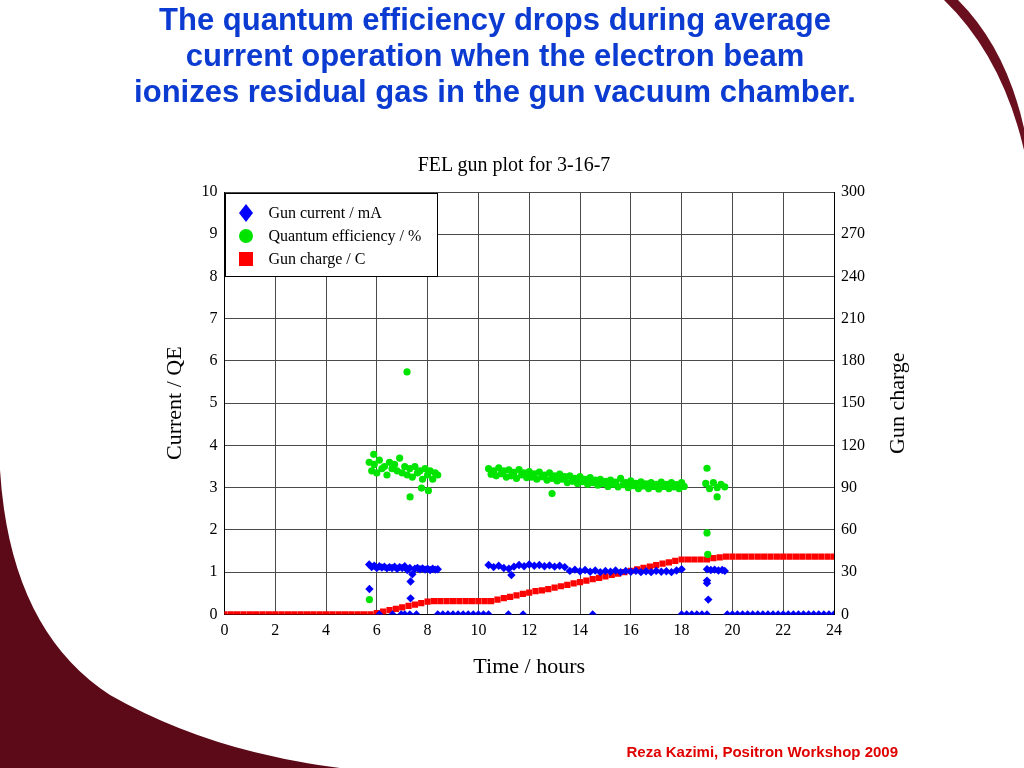 The width and height of the screenshot is (1024, 768). What do you see at coordinates (853, 360) in the screenshot?
I see `y2-tick-label: 180` at bounding box center [853, 360].